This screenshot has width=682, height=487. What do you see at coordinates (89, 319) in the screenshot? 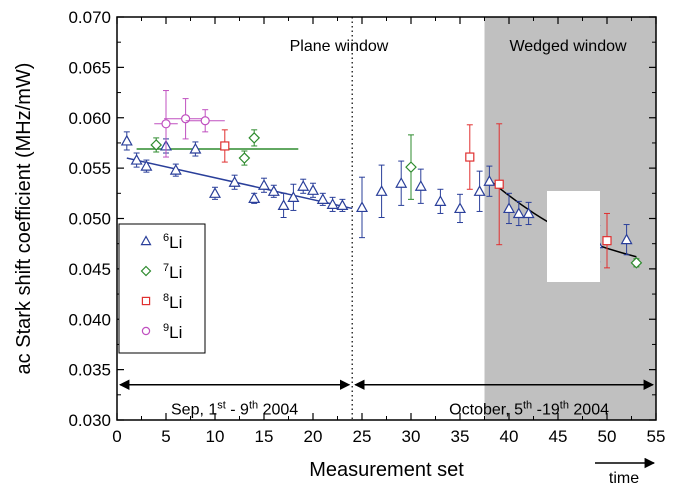
I see `y-tick-label-2: 0.040` at bounding box center [89, 319].